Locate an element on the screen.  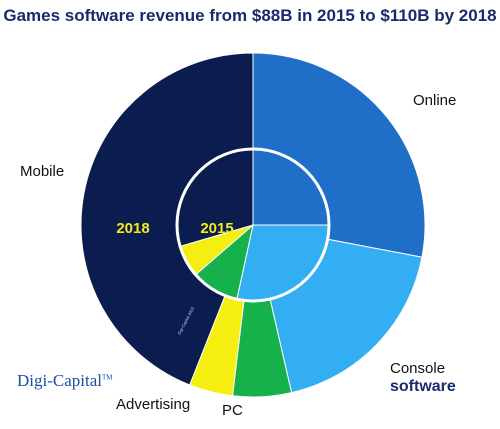
year-label-2018: 2018 is located at coordinates (132, 228).